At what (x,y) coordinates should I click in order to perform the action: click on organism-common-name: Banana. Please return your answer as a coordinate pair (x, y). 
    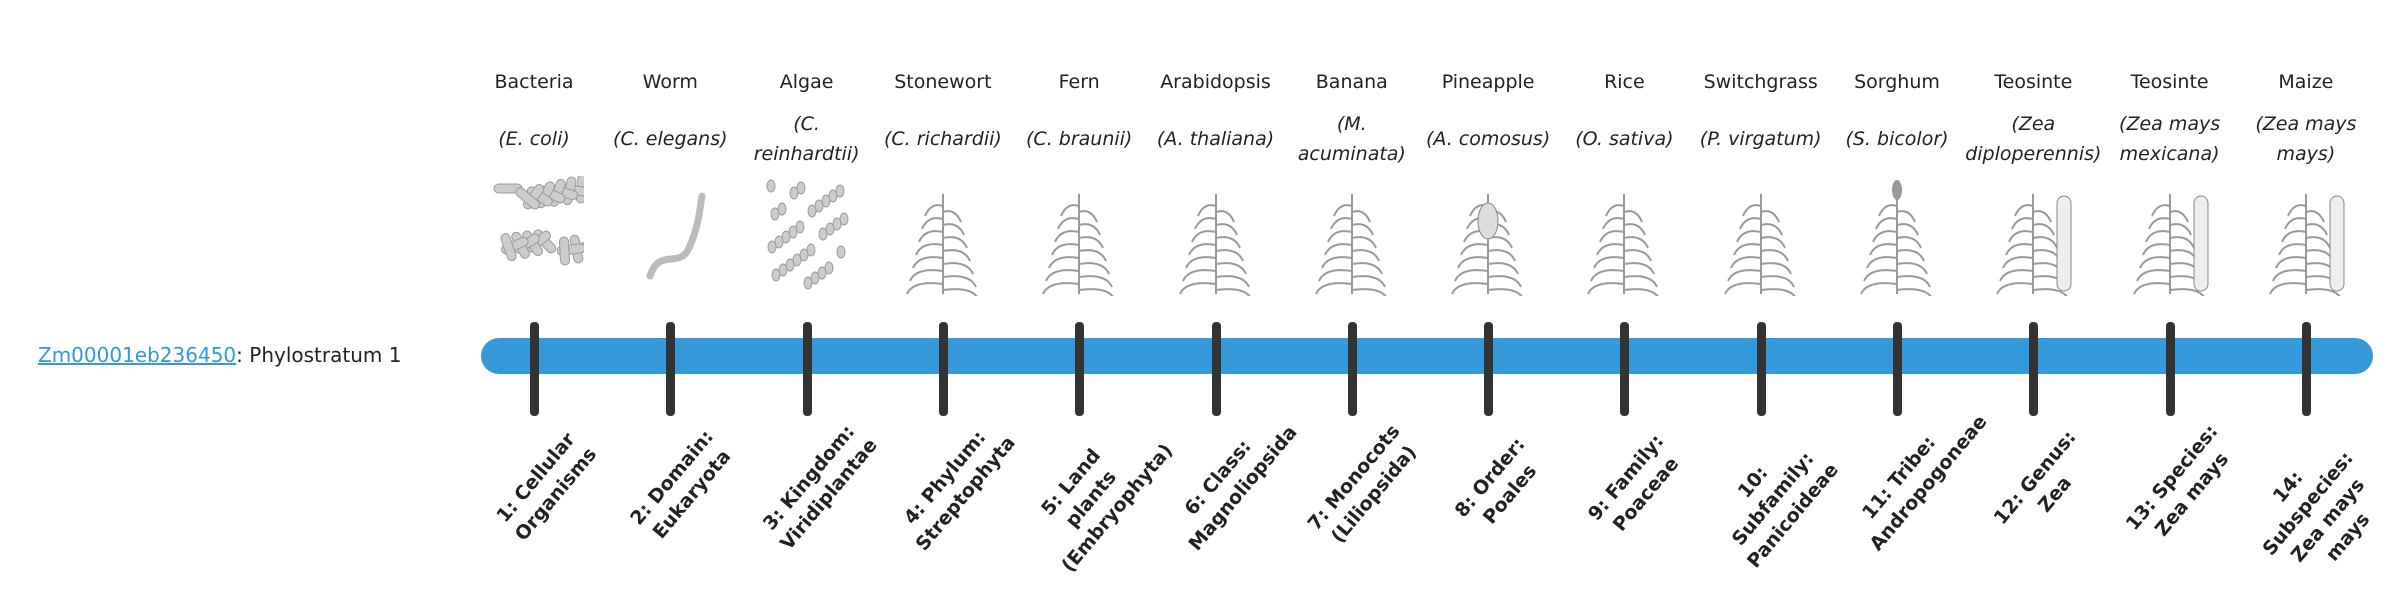
    Looking at the image, I should click on (1351, 82).